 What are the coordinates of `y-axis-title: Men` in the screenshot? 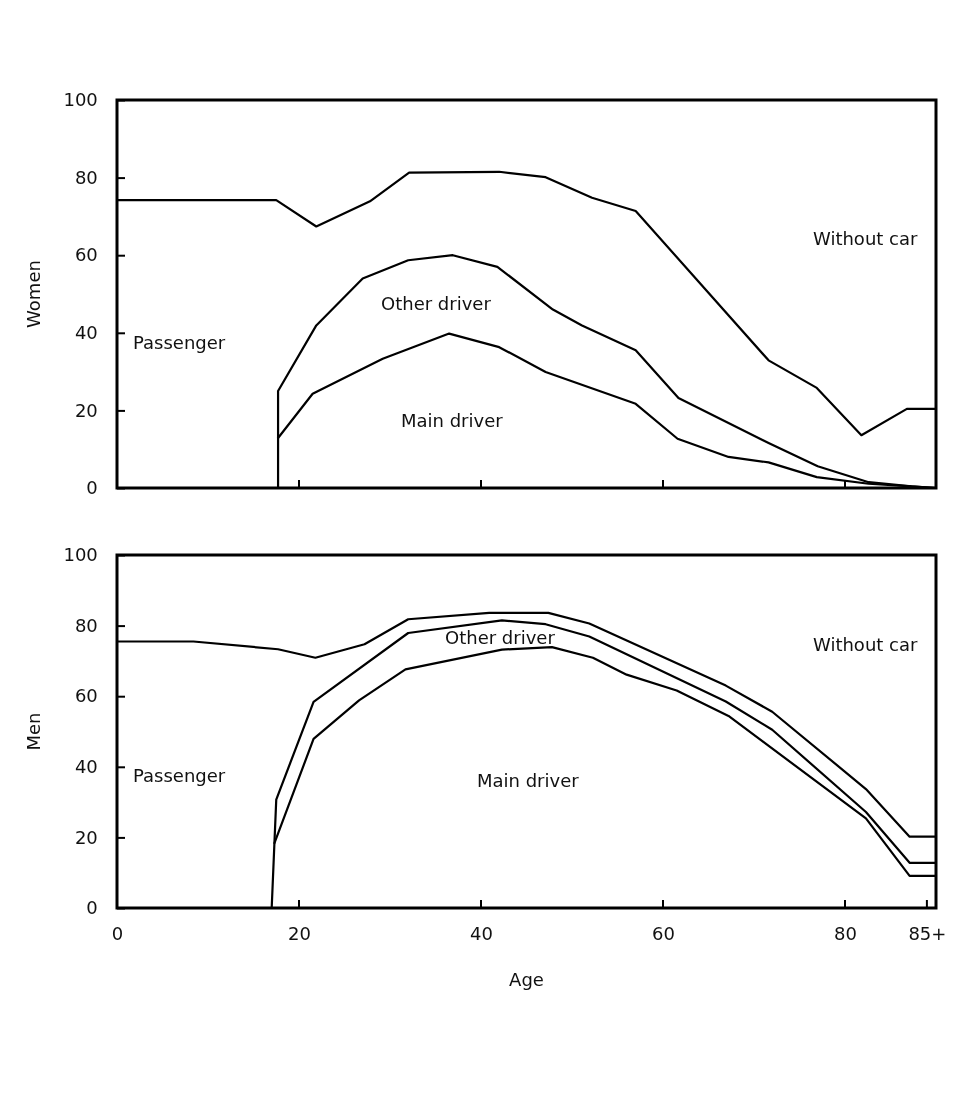 It's located at (33, 731).